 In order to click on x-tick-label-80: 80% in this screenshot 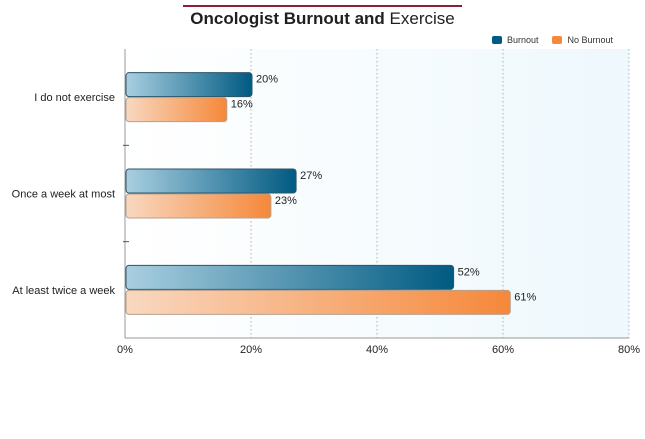, I will do `click(629, 350)`.